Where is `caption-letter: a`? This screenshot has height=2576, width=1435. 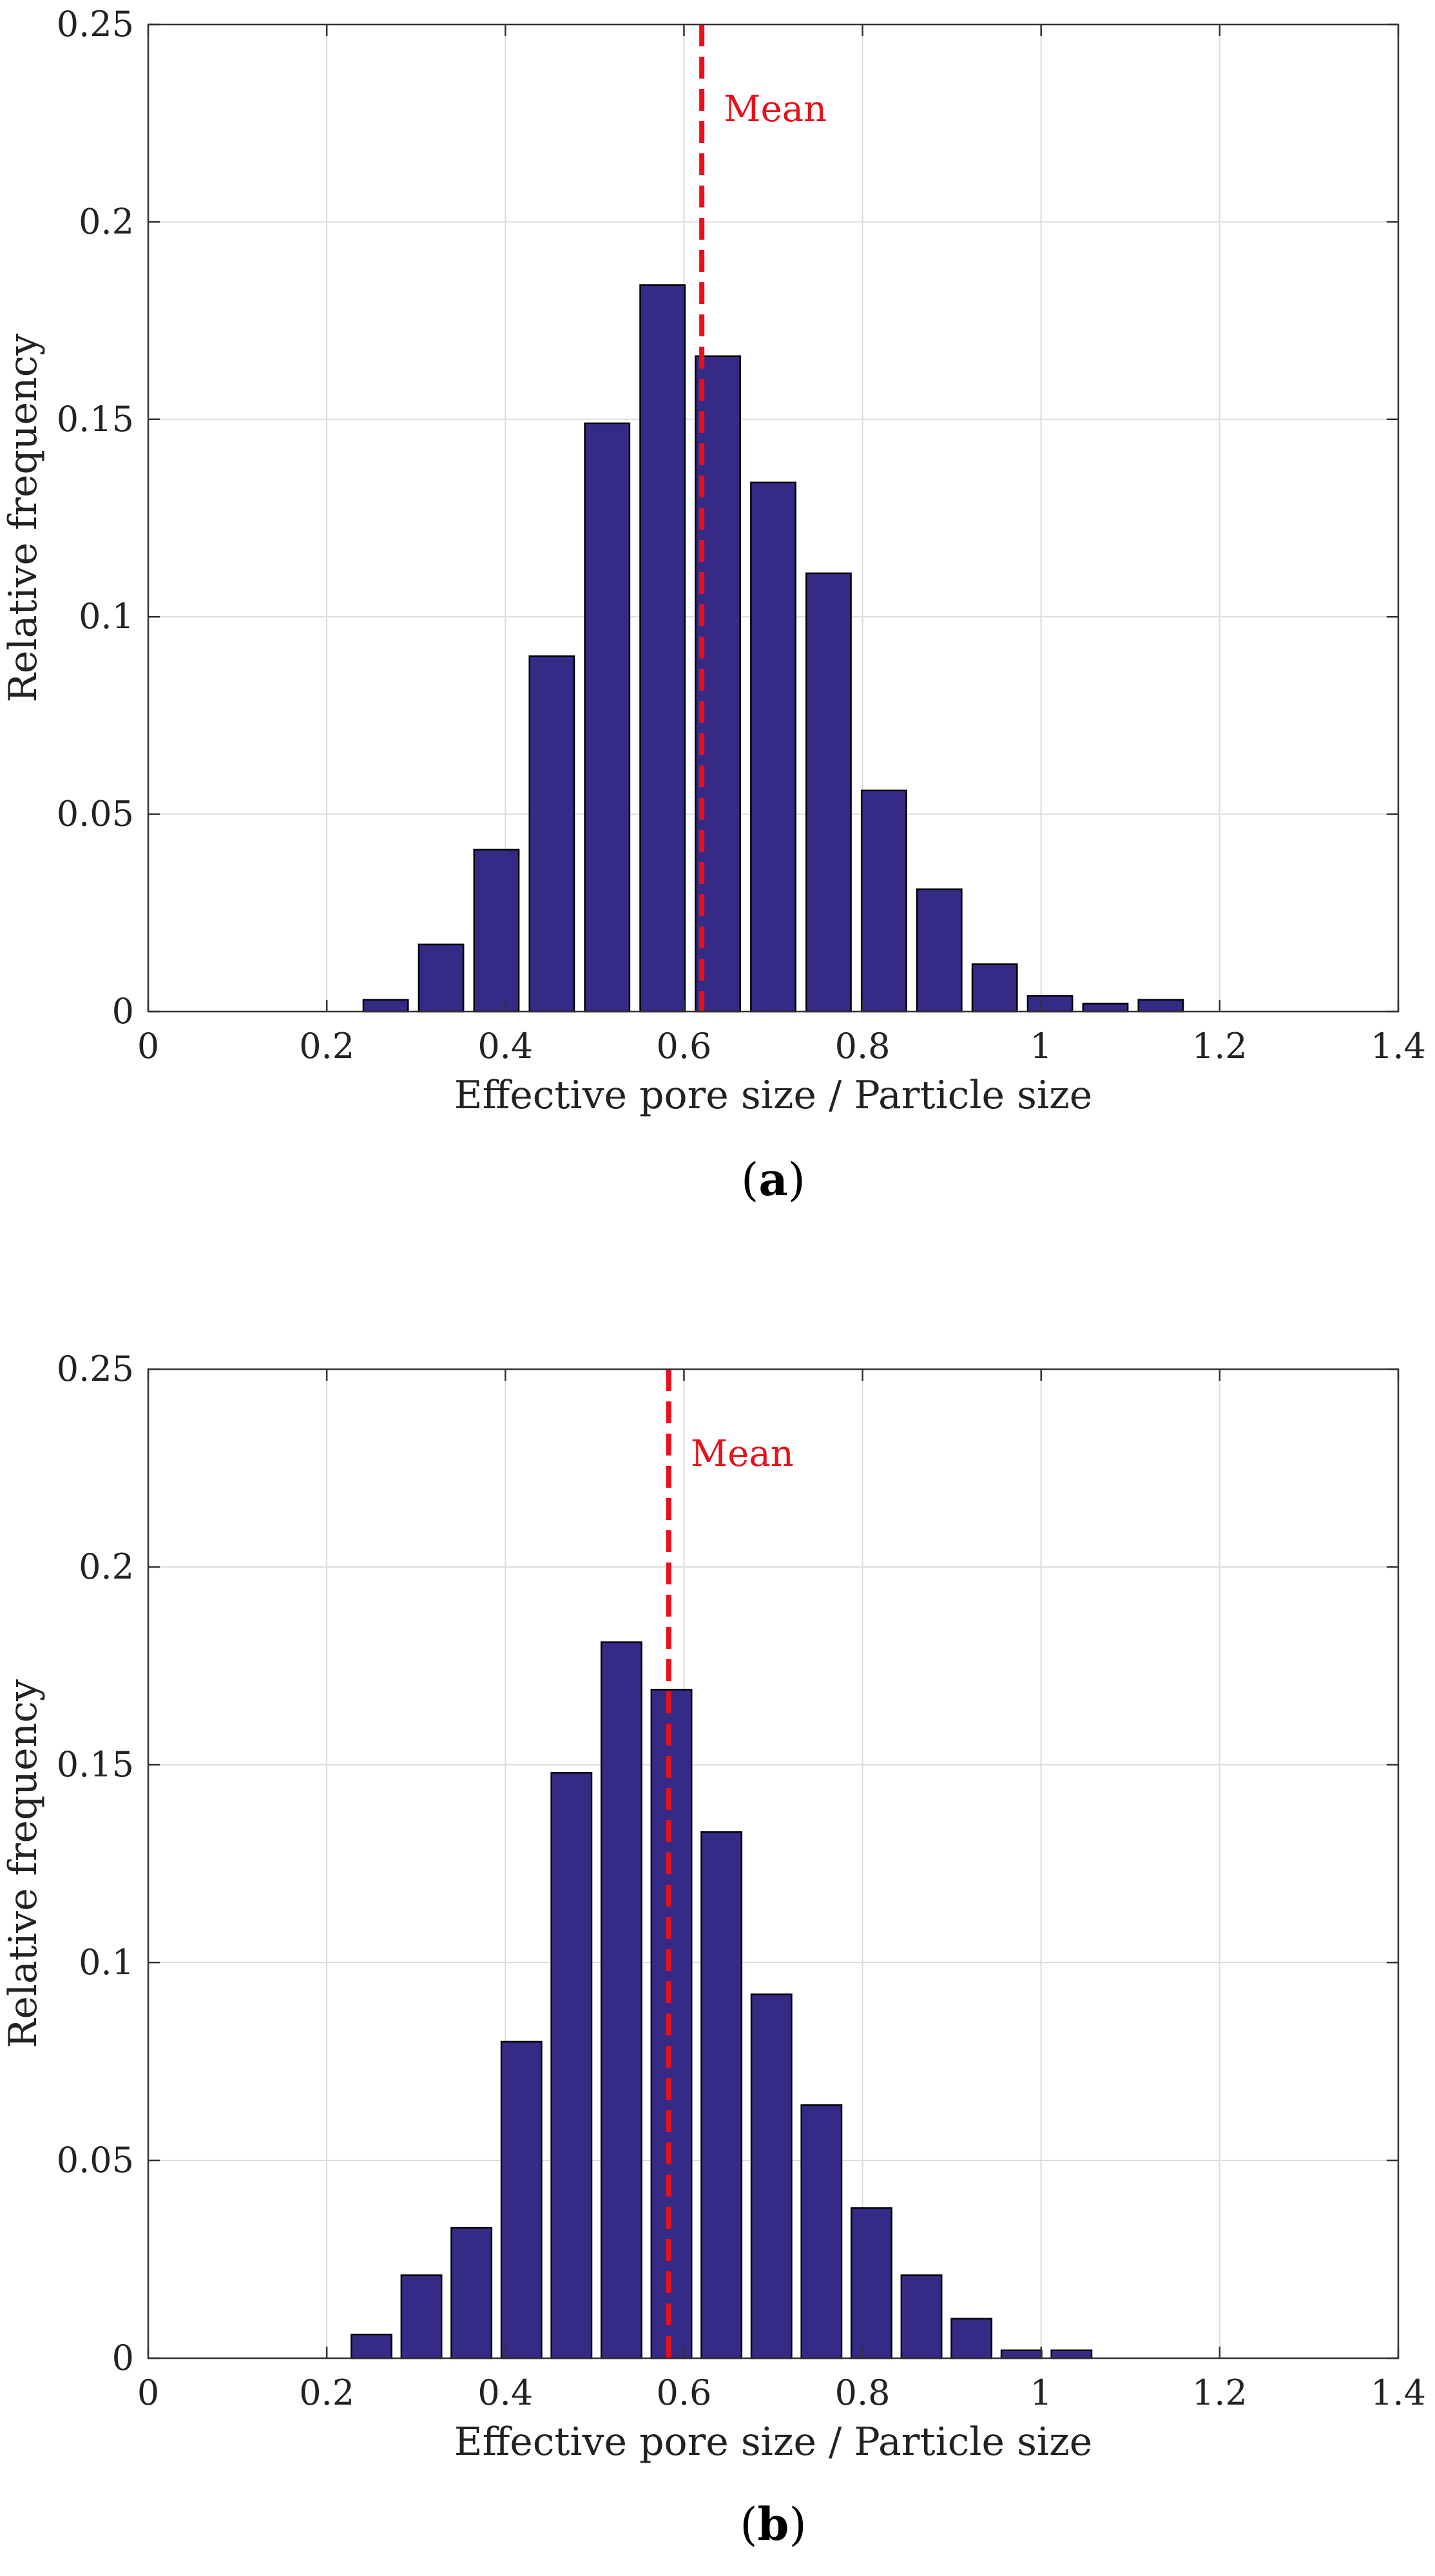
caption-letter: a is located at coordinates (772, 1180).